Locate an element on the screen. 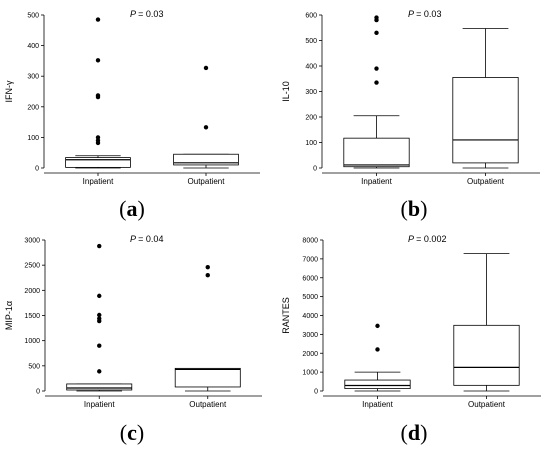 The width and height of the screenshot is (550, 454). p-value-label: P = 0.002 is located at coordinates (427, 239).